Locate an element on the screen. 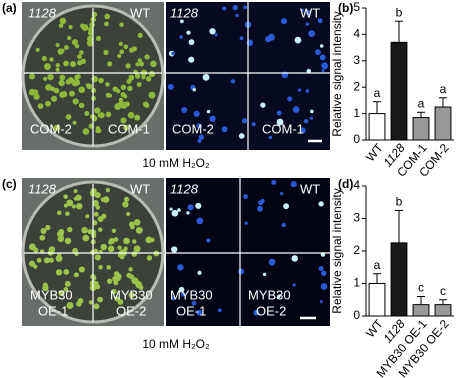 The width and height of the screenshot is (474, 378). panel-label: (a) is located at coordinates (9, 8).